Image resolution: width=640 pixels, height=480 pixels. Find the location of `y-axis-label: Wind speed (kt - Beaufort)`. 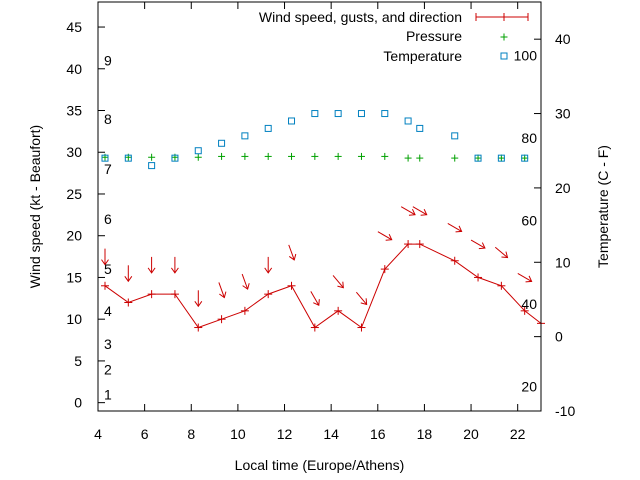

y-axis-label: Wind speed (kt - Beaufort) is located at coordinates (35, 206).